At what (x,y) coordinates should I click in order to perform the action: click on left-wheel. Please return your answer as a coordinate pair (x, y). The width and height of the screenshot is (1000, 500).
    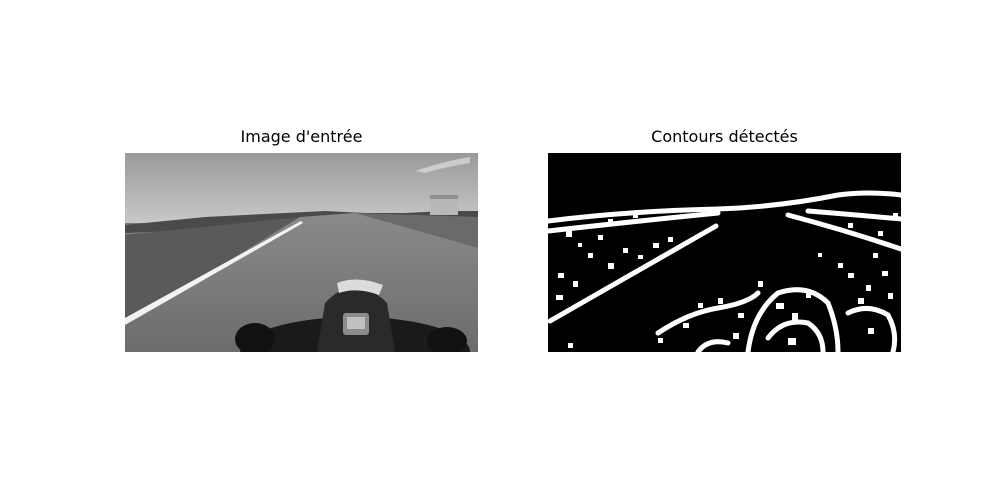
    Looking at the image, I should click on (255, 337).